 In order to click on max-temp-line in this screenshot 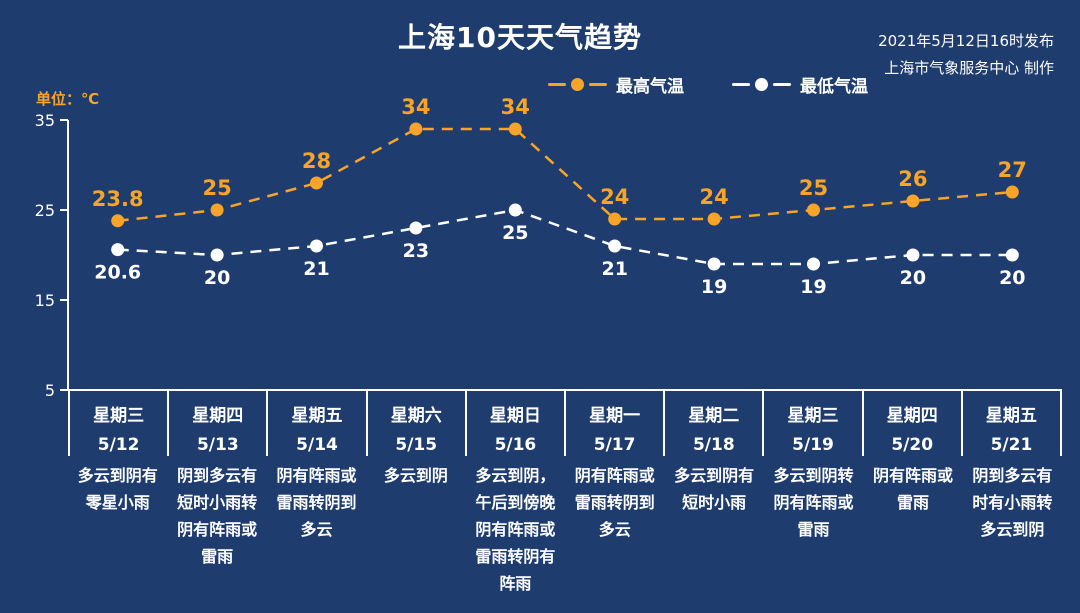, I will do `click(565, 175)`.